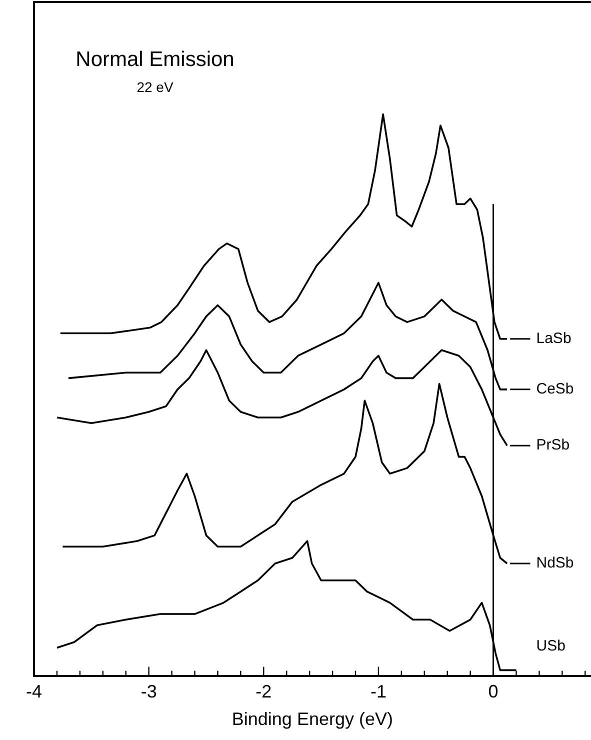 This screenshot has width=591, height=740. Describe the element at coordinates (378, 692) in the screenshot. I see `x-tick-label: -1` at that location.